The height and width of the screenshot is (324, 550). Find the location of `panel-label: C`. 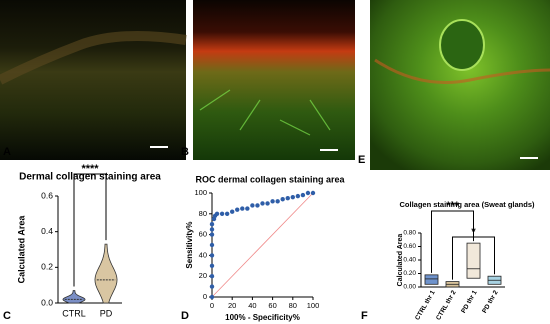

panel-label: C is located at coordinates (7, 316).